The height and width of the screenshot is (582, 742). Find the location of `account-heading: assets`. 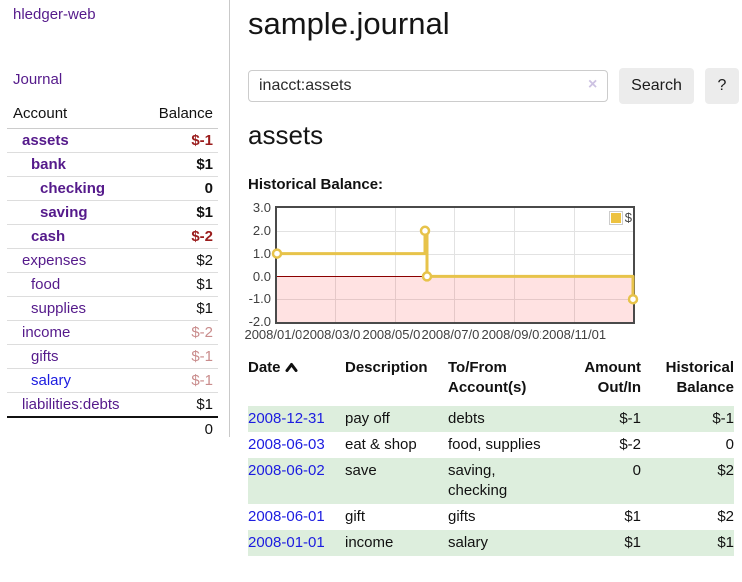

account-heading: assets is located at coordinates (286, 135).